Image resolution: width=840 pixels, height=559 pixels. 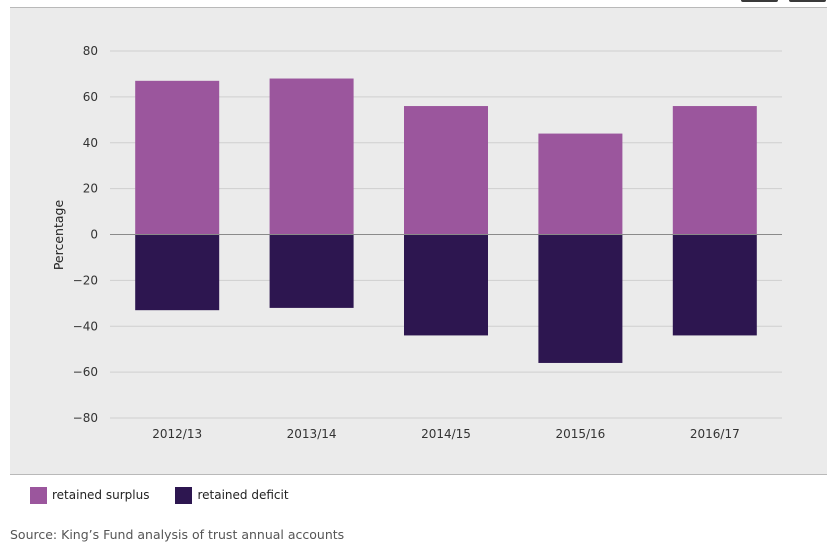 What do you see at coordinates (90, 97) in the screenshot?
I see `y-tick-label: 60` at bounding box center [90, 97].